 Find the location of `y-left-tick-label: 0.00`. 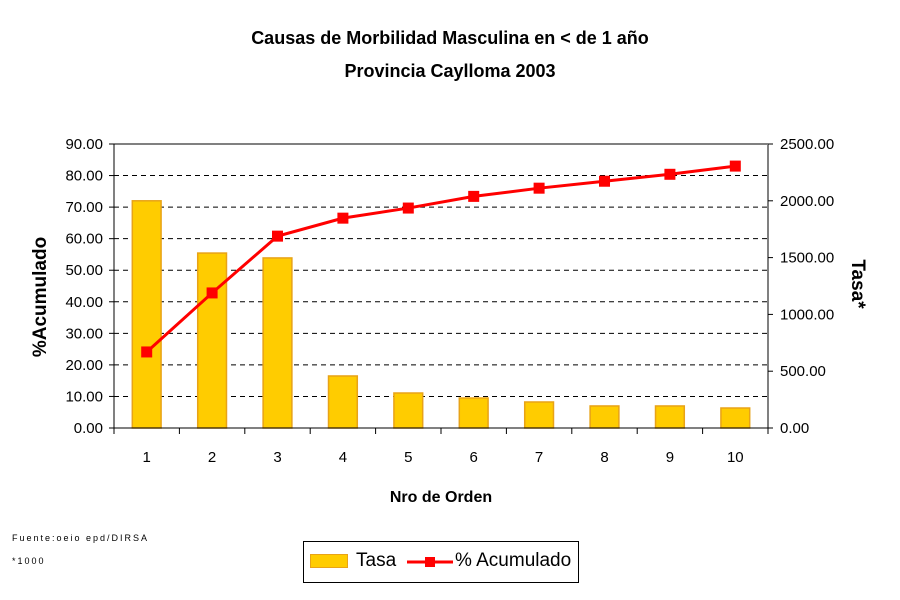

y-left-tick-label: 0.00 is located at coordinates (88, 428).